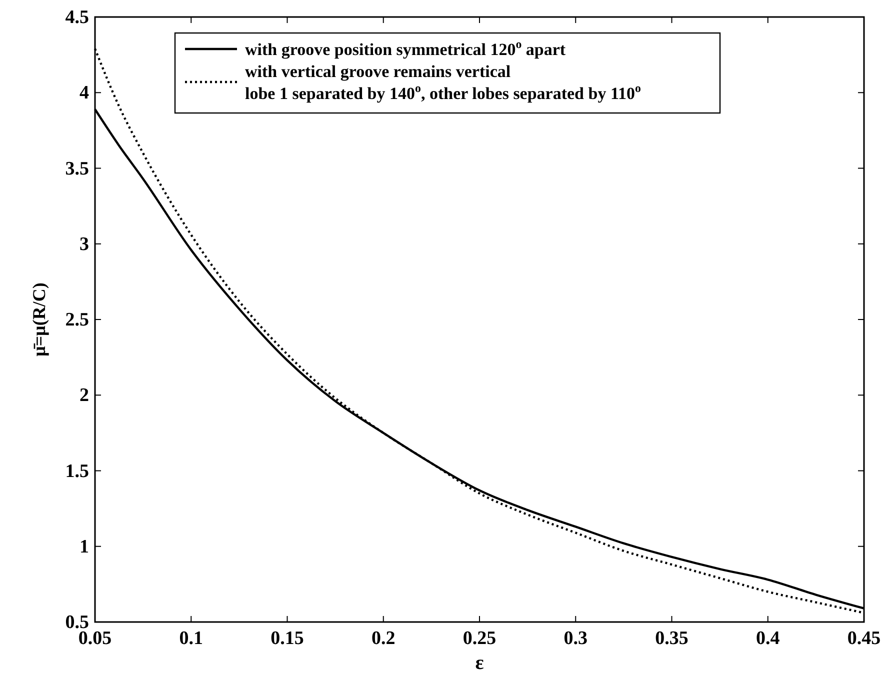  What do you see at coordinates (84, 395) in the screenshot?
I see `y-tick-label: 2` at bounding box center [84, 395].